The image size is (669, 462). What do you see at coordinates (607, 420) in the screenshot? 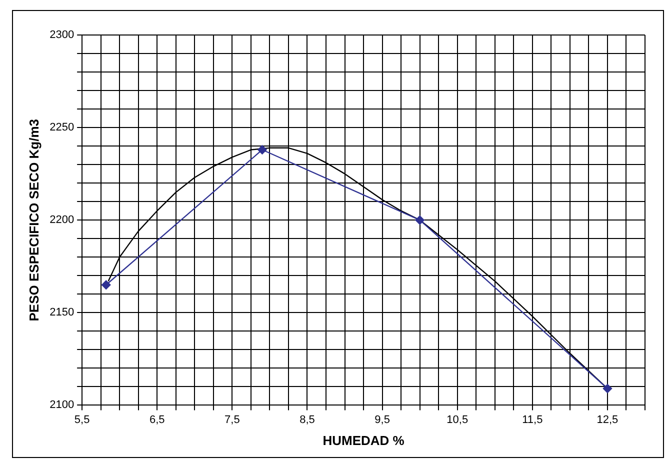
I see `x-tick-label: 12,5` at bounding box center [607, 420].